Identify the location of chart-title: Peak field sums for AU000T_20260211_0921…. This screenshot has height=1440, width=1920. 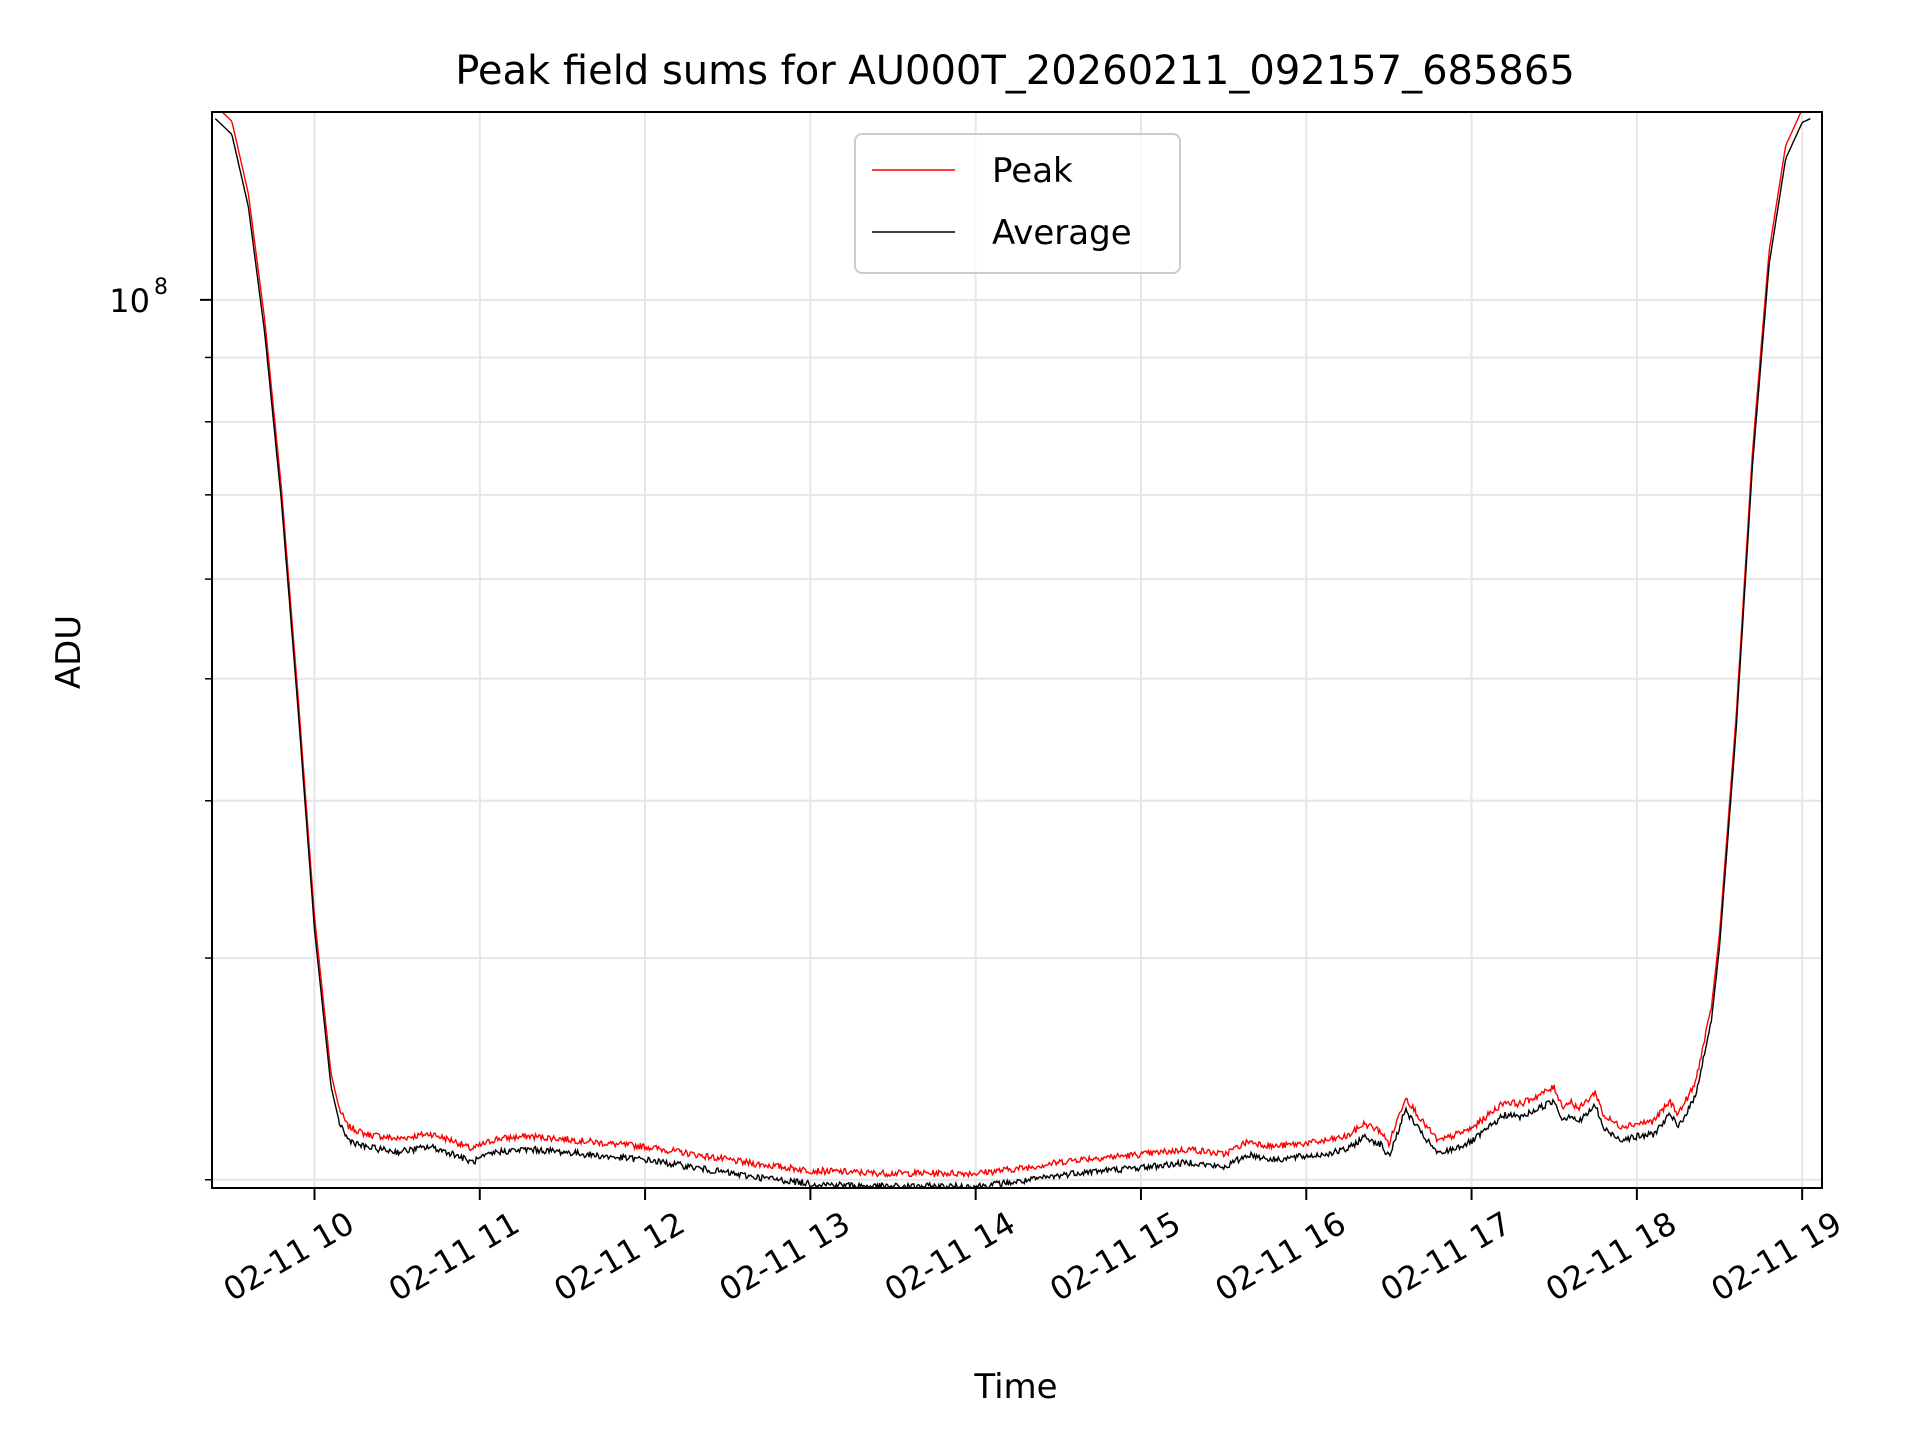
(1015, 71).